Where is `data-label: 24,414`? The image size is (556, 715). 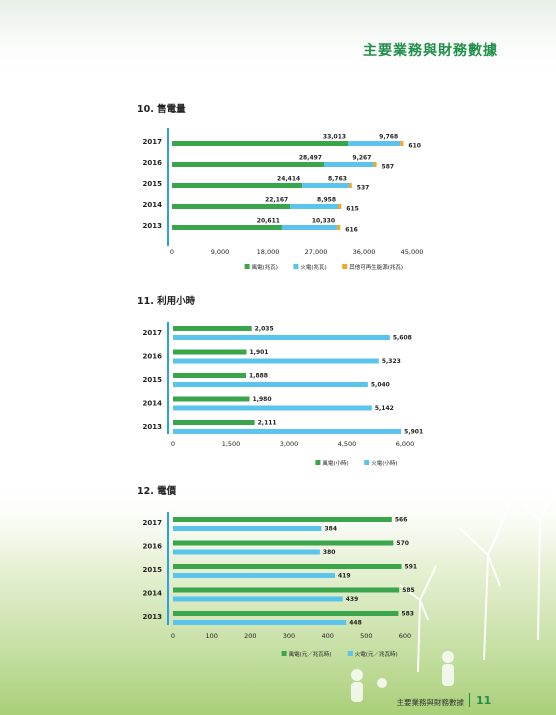 data-label: 24,414 is located at coordinates (288, 179).